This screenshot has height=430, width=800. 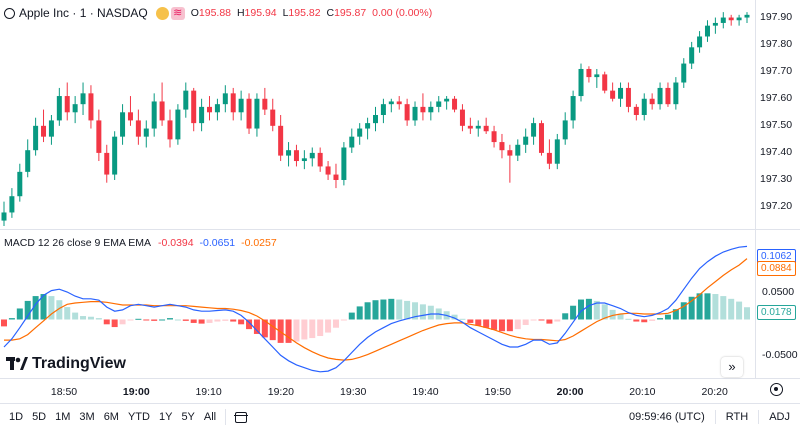 What do you see at coordinates (78, 243) in the screenshot?
I see `macd-label: MACD 12 26 close 9 EMA EMA` at bounding box center [78, 243].